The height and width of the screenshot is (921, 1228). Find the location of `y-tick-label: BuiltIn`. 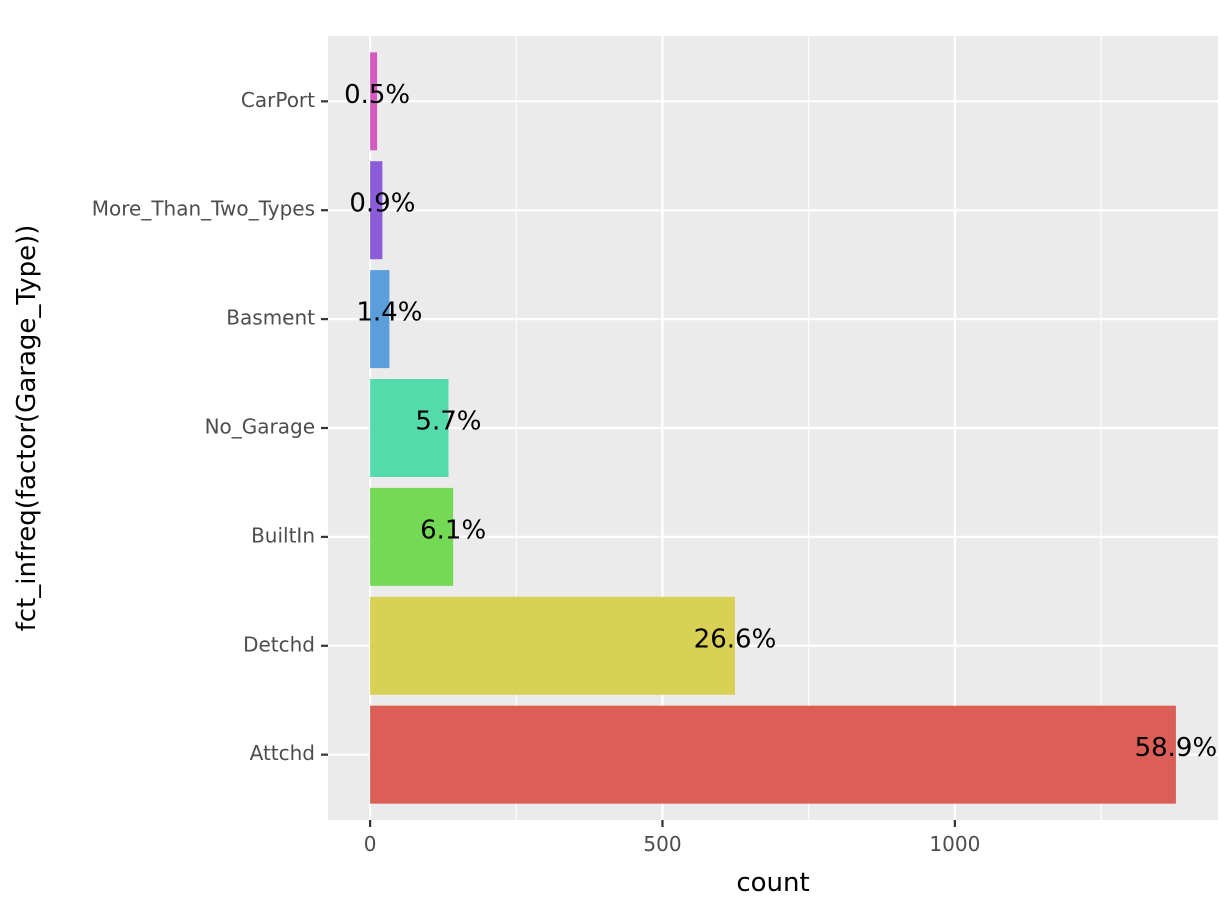

y-tick-label: BuiltIn is located at coordinates (283, 535).